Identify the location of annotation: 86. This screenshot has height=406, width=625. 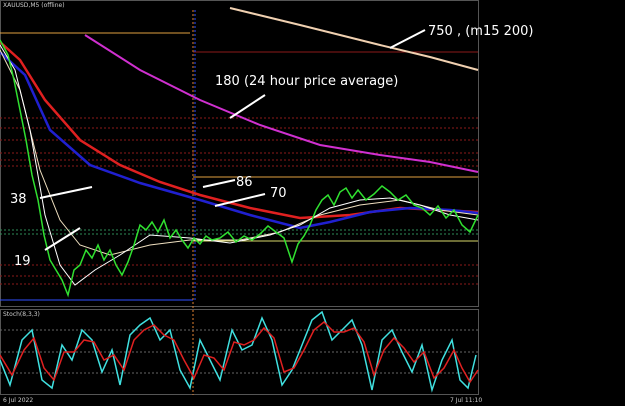
(244, 182).